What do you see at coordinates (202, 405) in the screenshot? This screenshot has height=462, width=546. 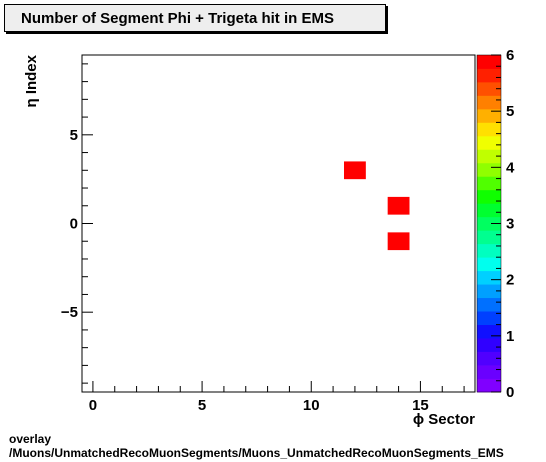 I see `x-tick-label: 5` at bounding box center [202, 405].